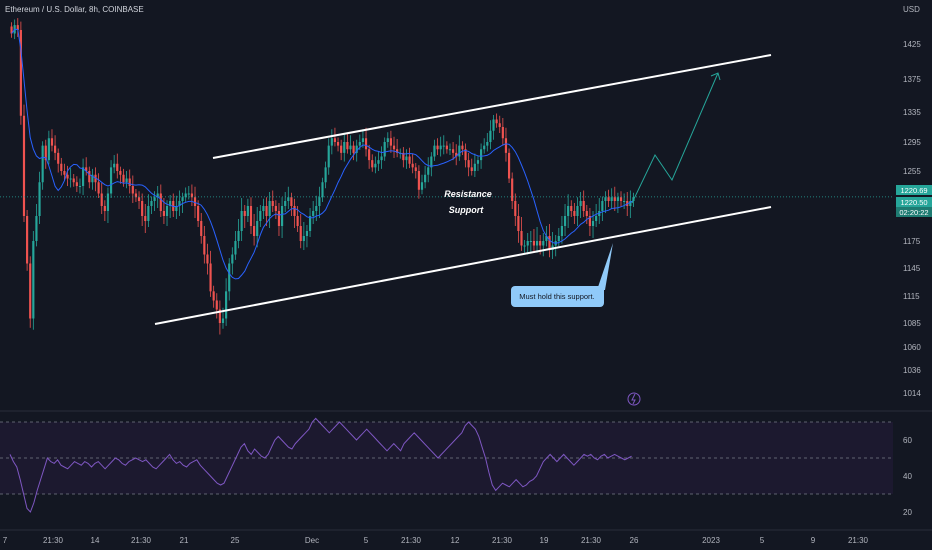 The height and width of the screenshot is (550, 932). I want to click on time-tick-label: 25, so click(235, 540).